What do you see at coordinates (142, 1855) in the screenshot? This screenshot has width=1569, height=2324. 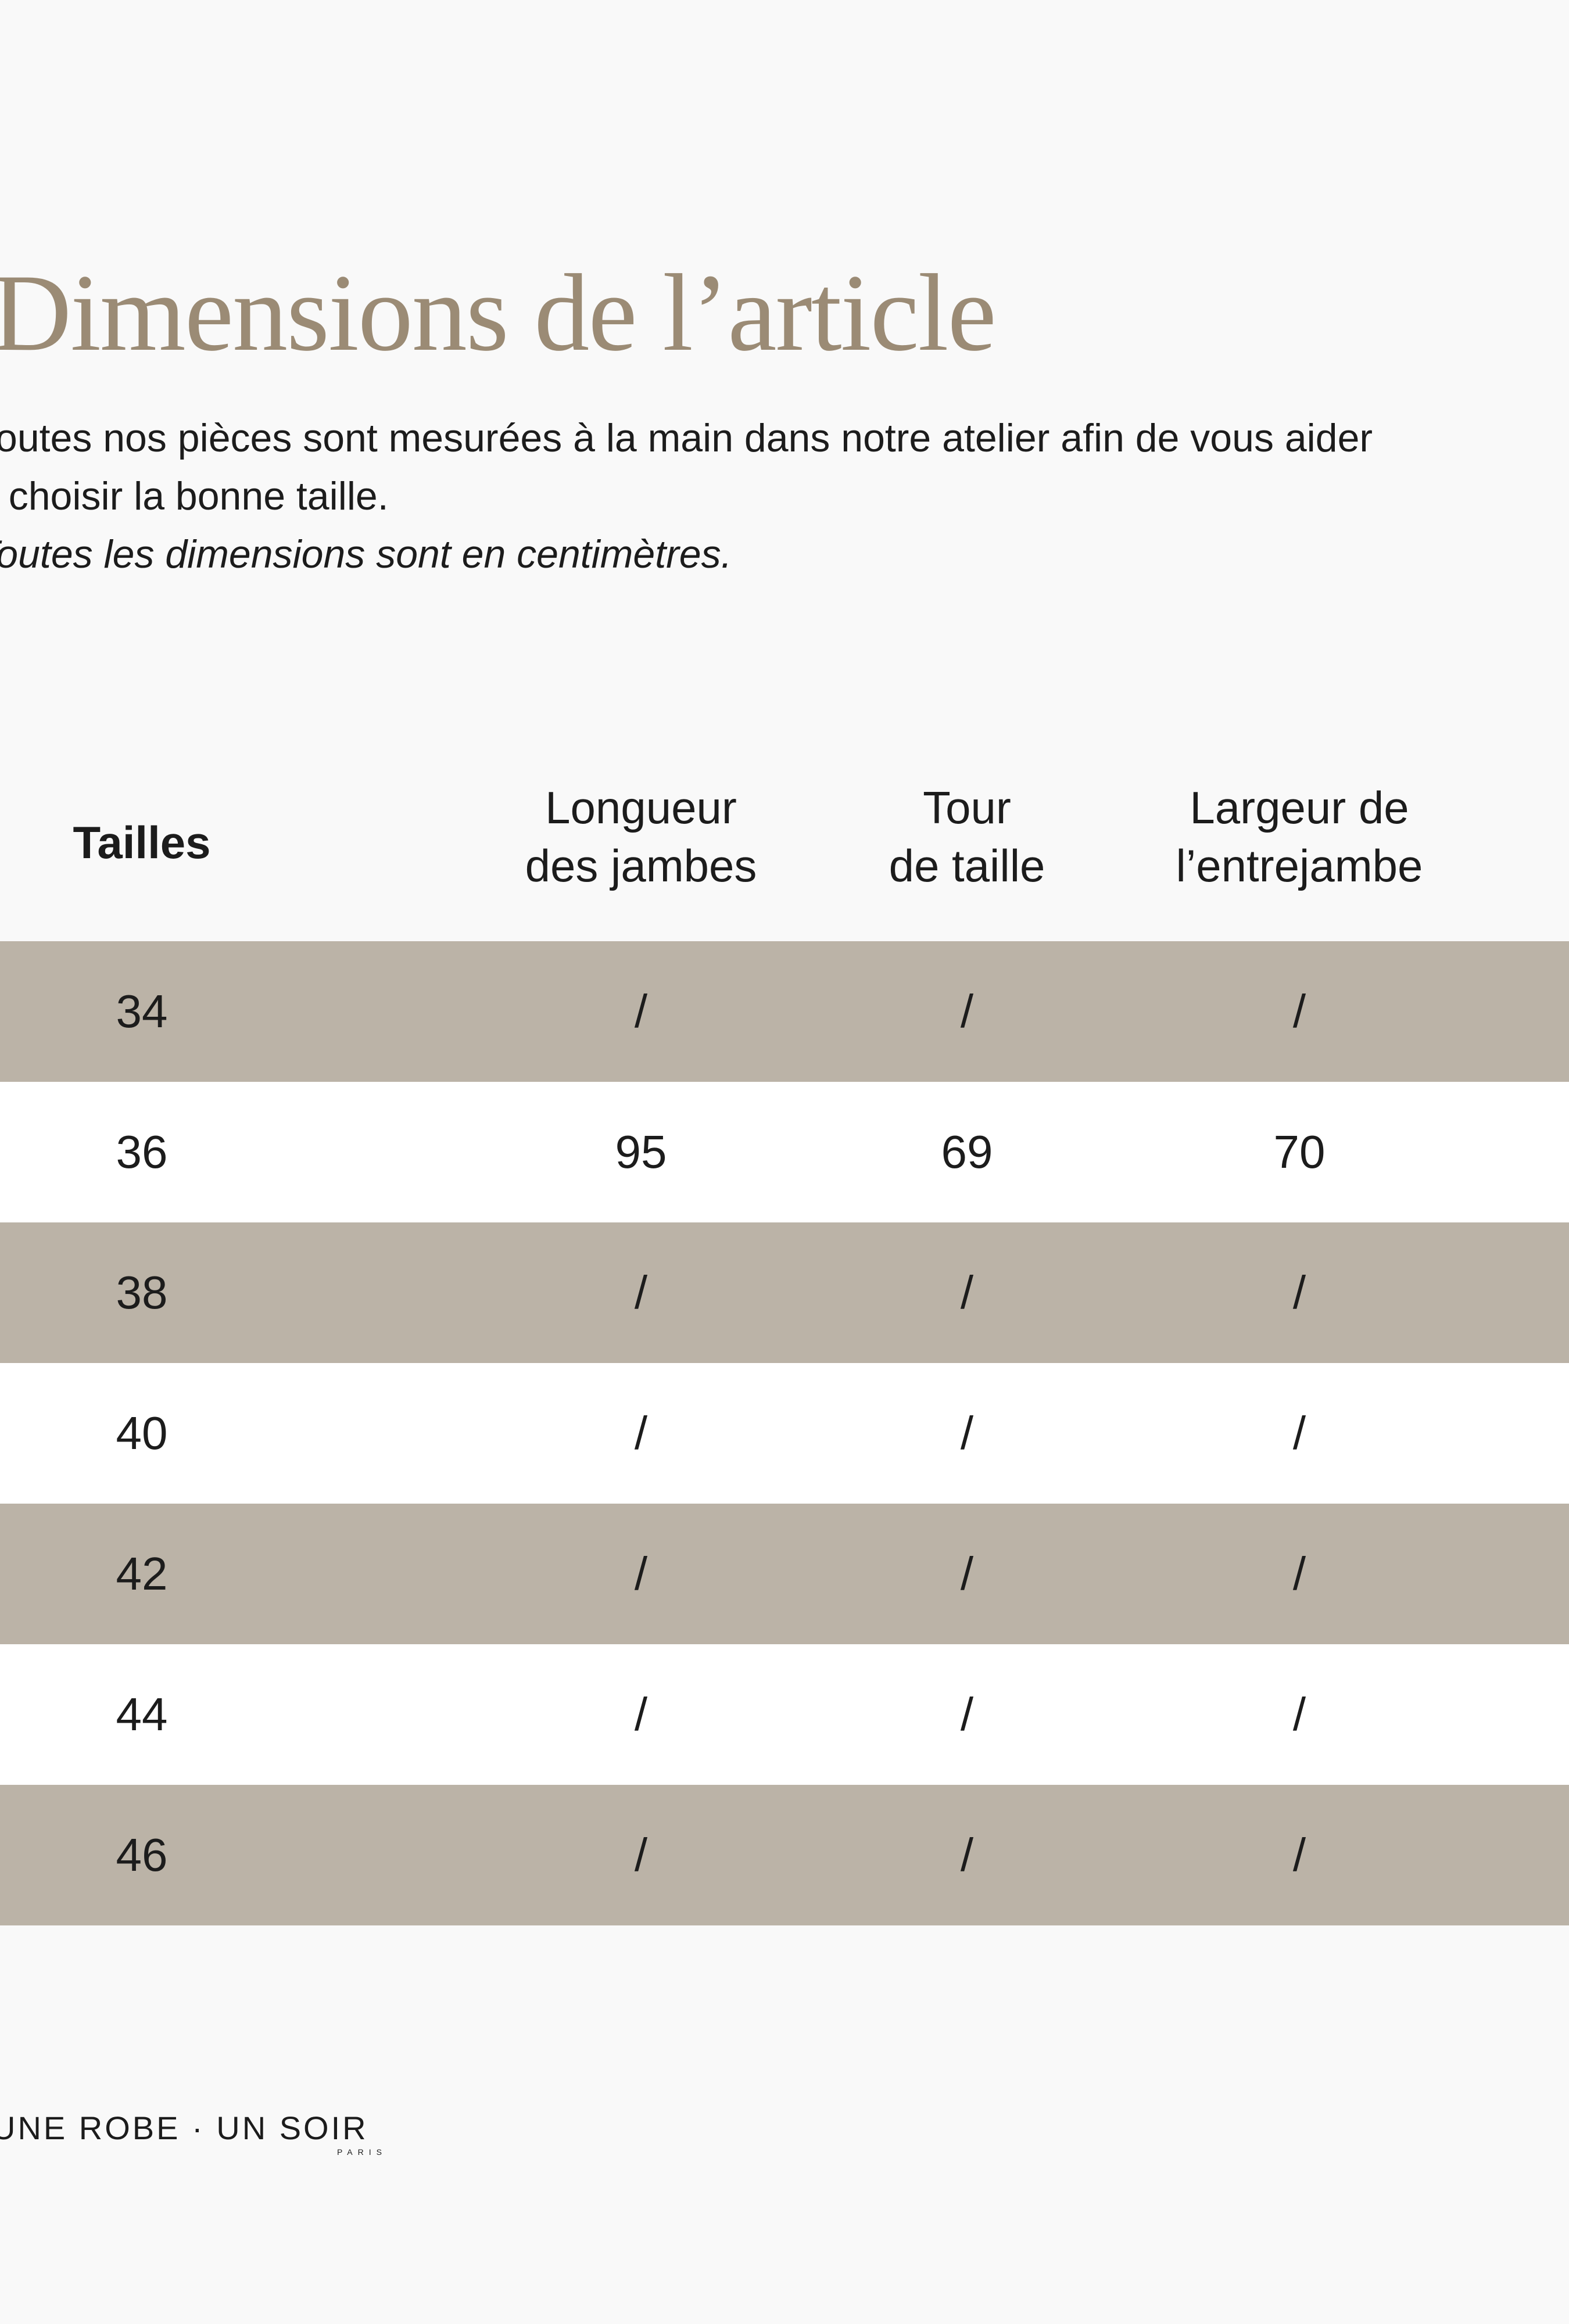 I see `table-cell: 46` at bounding box center [142, 1855].